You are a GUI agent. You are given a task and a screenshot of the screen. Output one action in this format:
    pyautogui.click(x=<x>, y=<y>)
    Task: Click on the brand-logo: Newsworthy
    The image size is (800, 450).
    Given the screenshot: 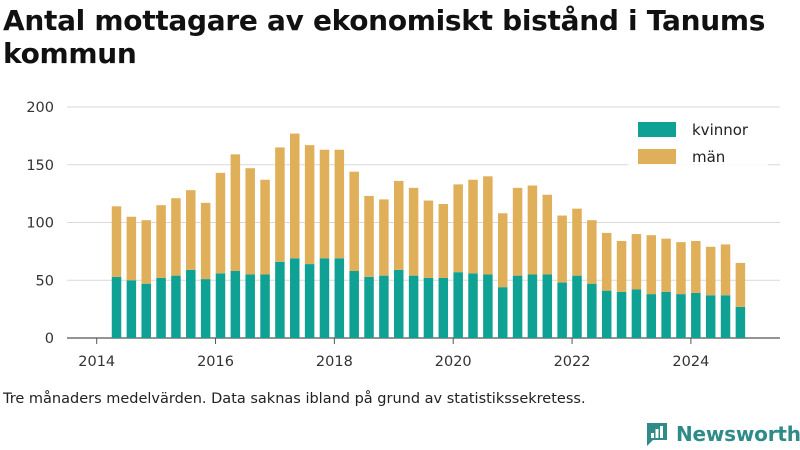 What is the action you would take?
    pyautogui.click(x=722, y=434)
    